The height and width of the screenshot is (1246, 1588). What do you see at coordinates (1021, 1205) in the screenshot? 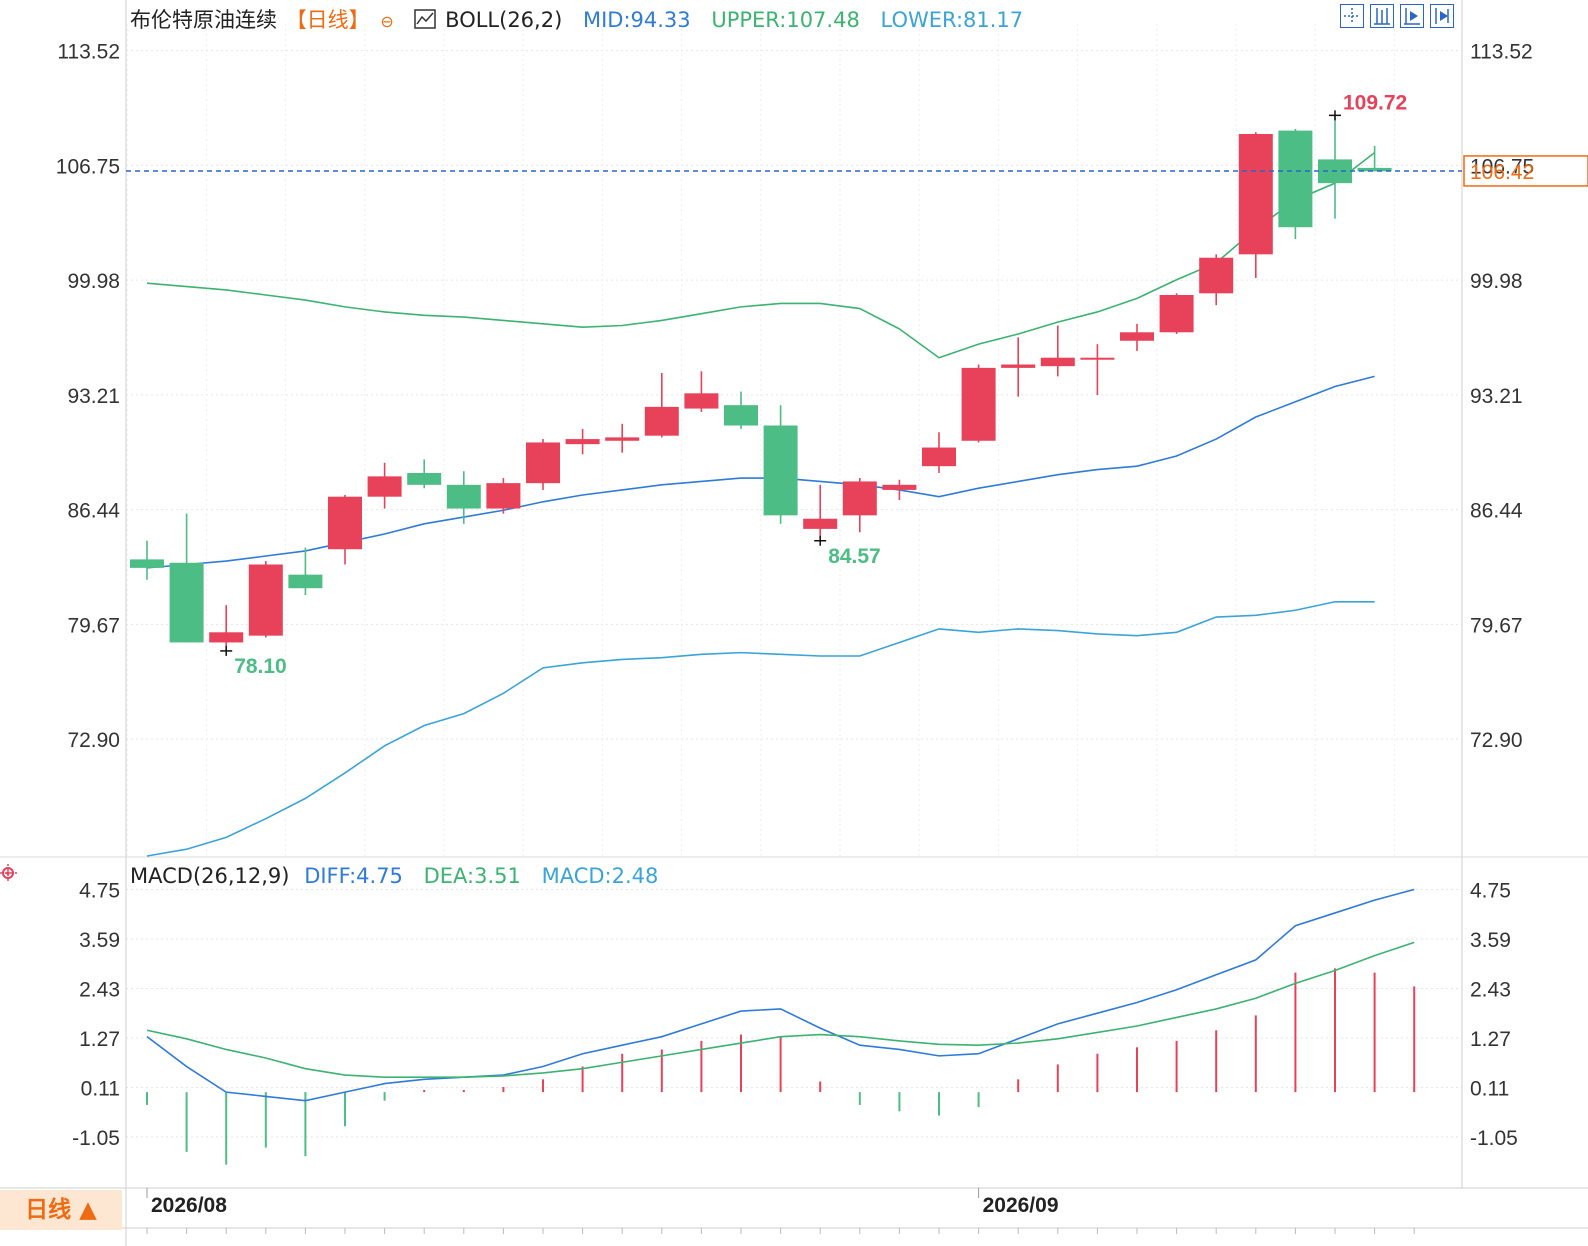
I see `date-label: 2026/09` at bounding box center [1021, 1205].